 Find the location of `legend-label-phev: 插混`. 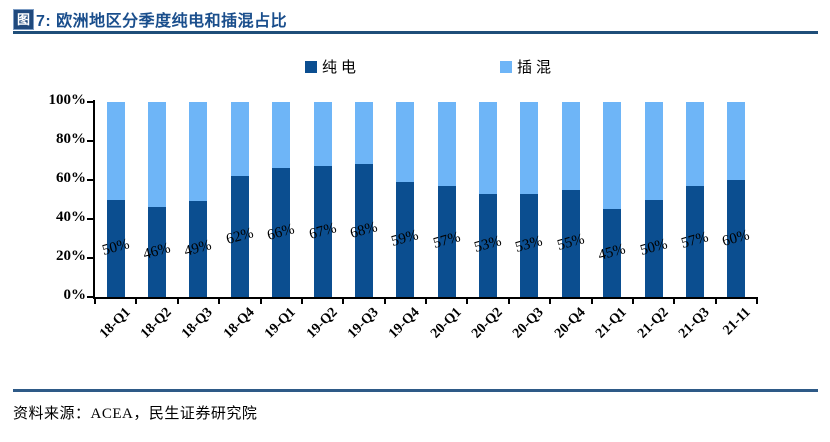

legend-label-phev: 插混 is located at coordinates (536, 68).